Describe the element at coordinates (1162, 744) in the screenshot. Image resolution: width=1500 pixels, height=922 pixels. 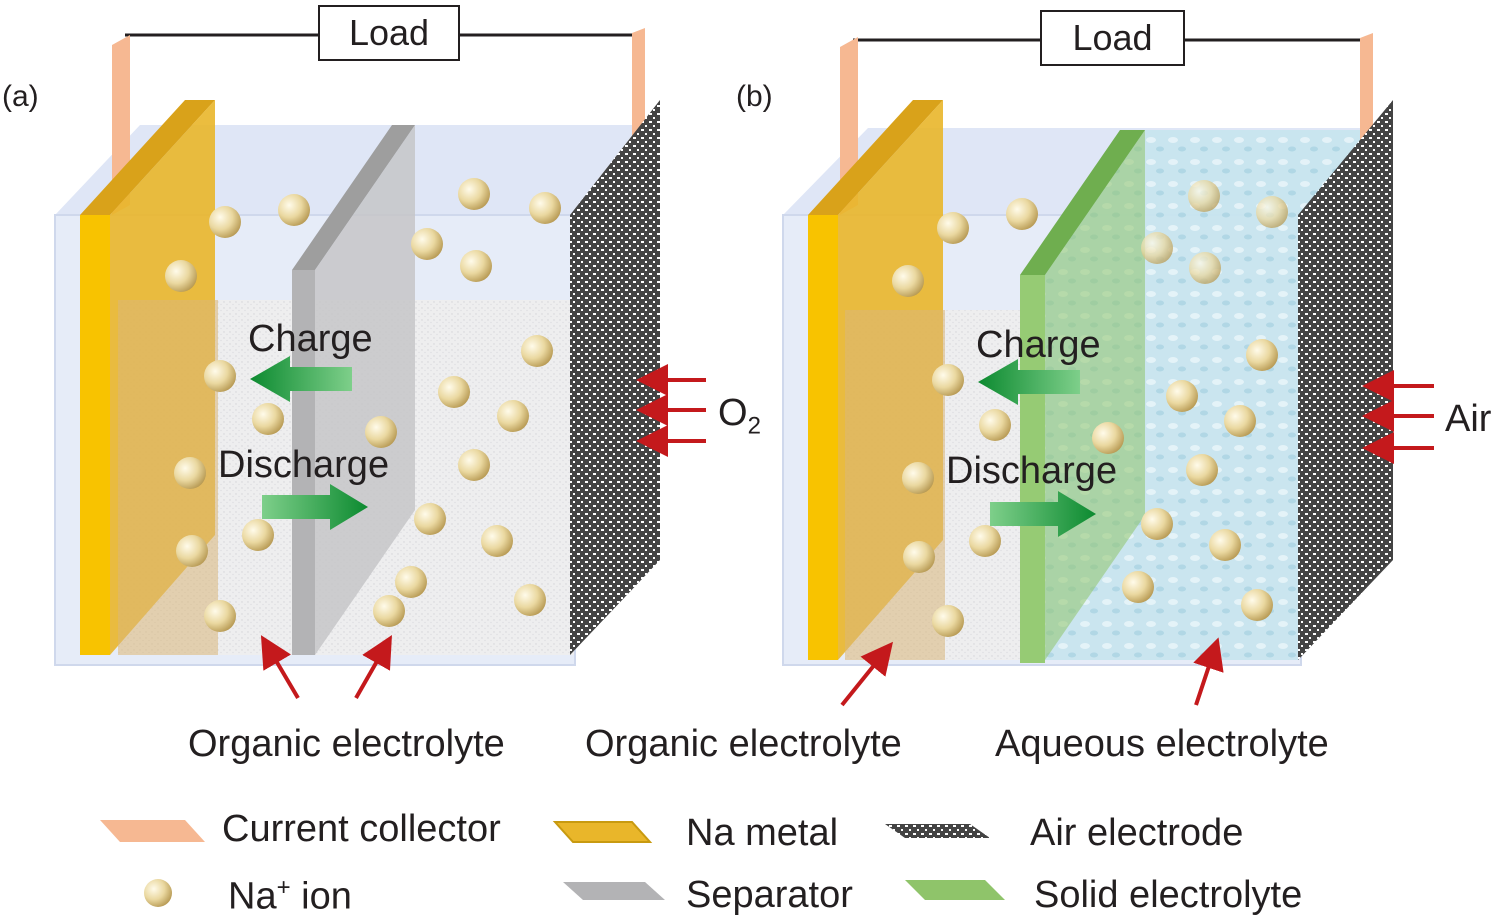
I see `aqueous-electrolyte-label-b: Aqueous electrolyte` at that location.